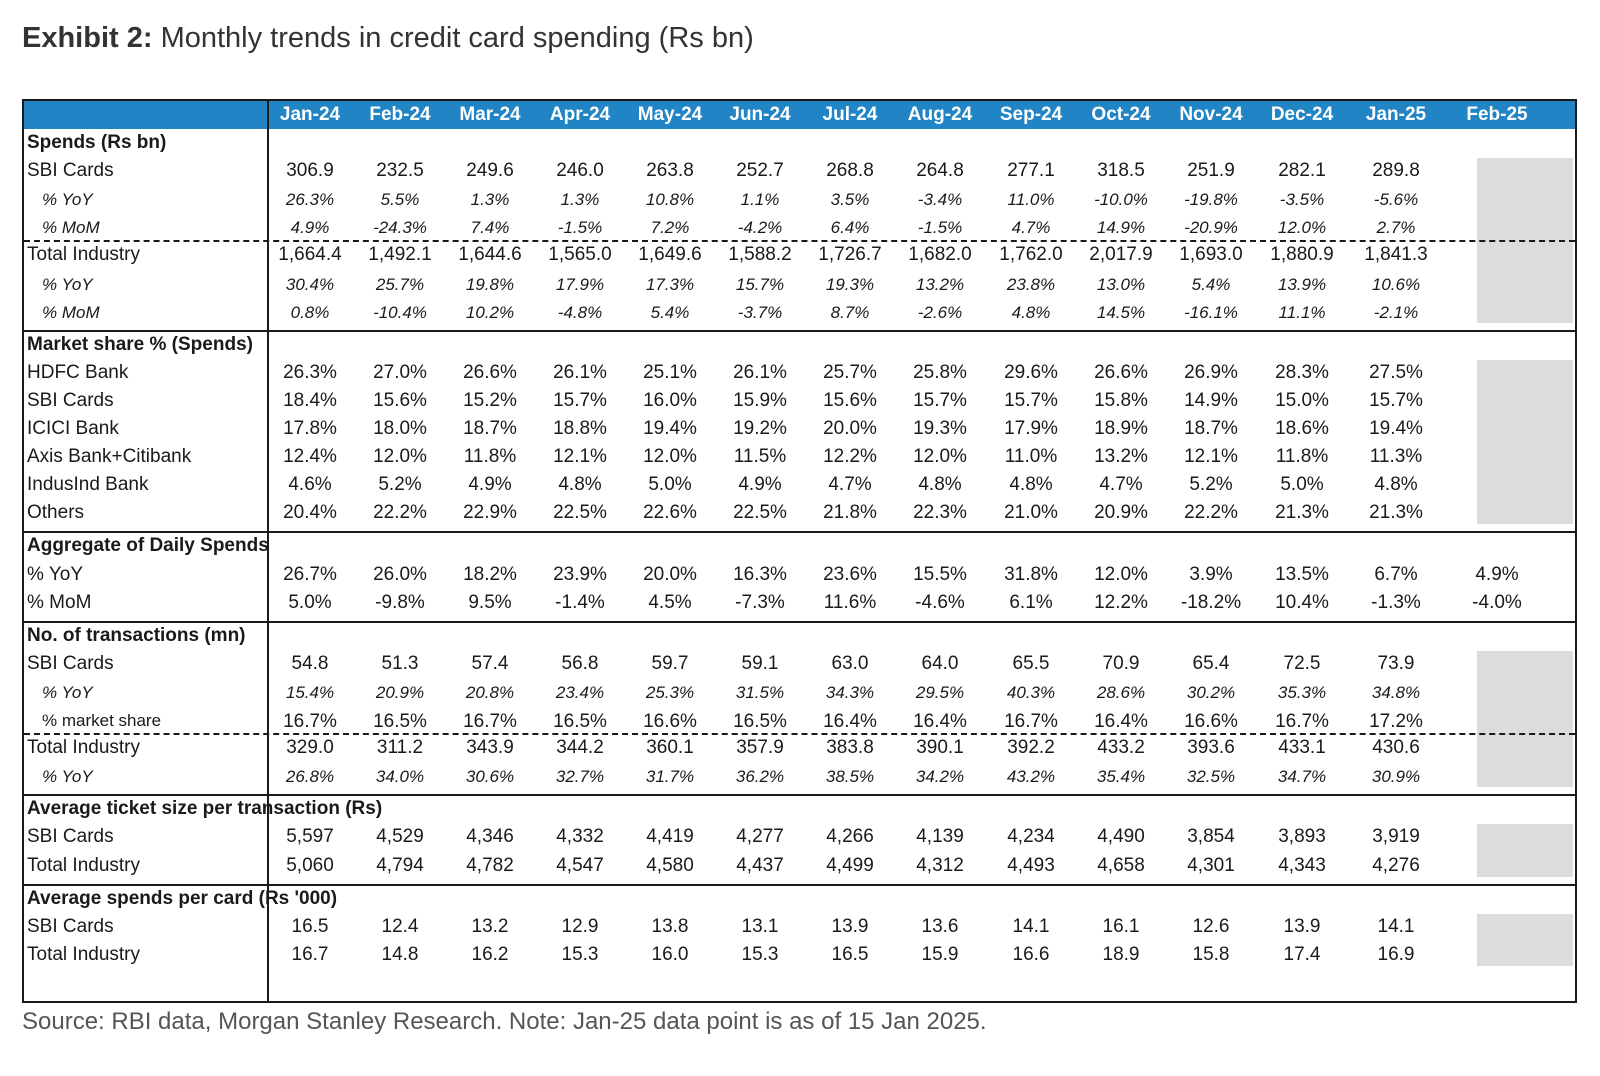 This screenshot has width=1600, height=1076. I want to click on data-cell: 1,693.0, so click(1211, 255).